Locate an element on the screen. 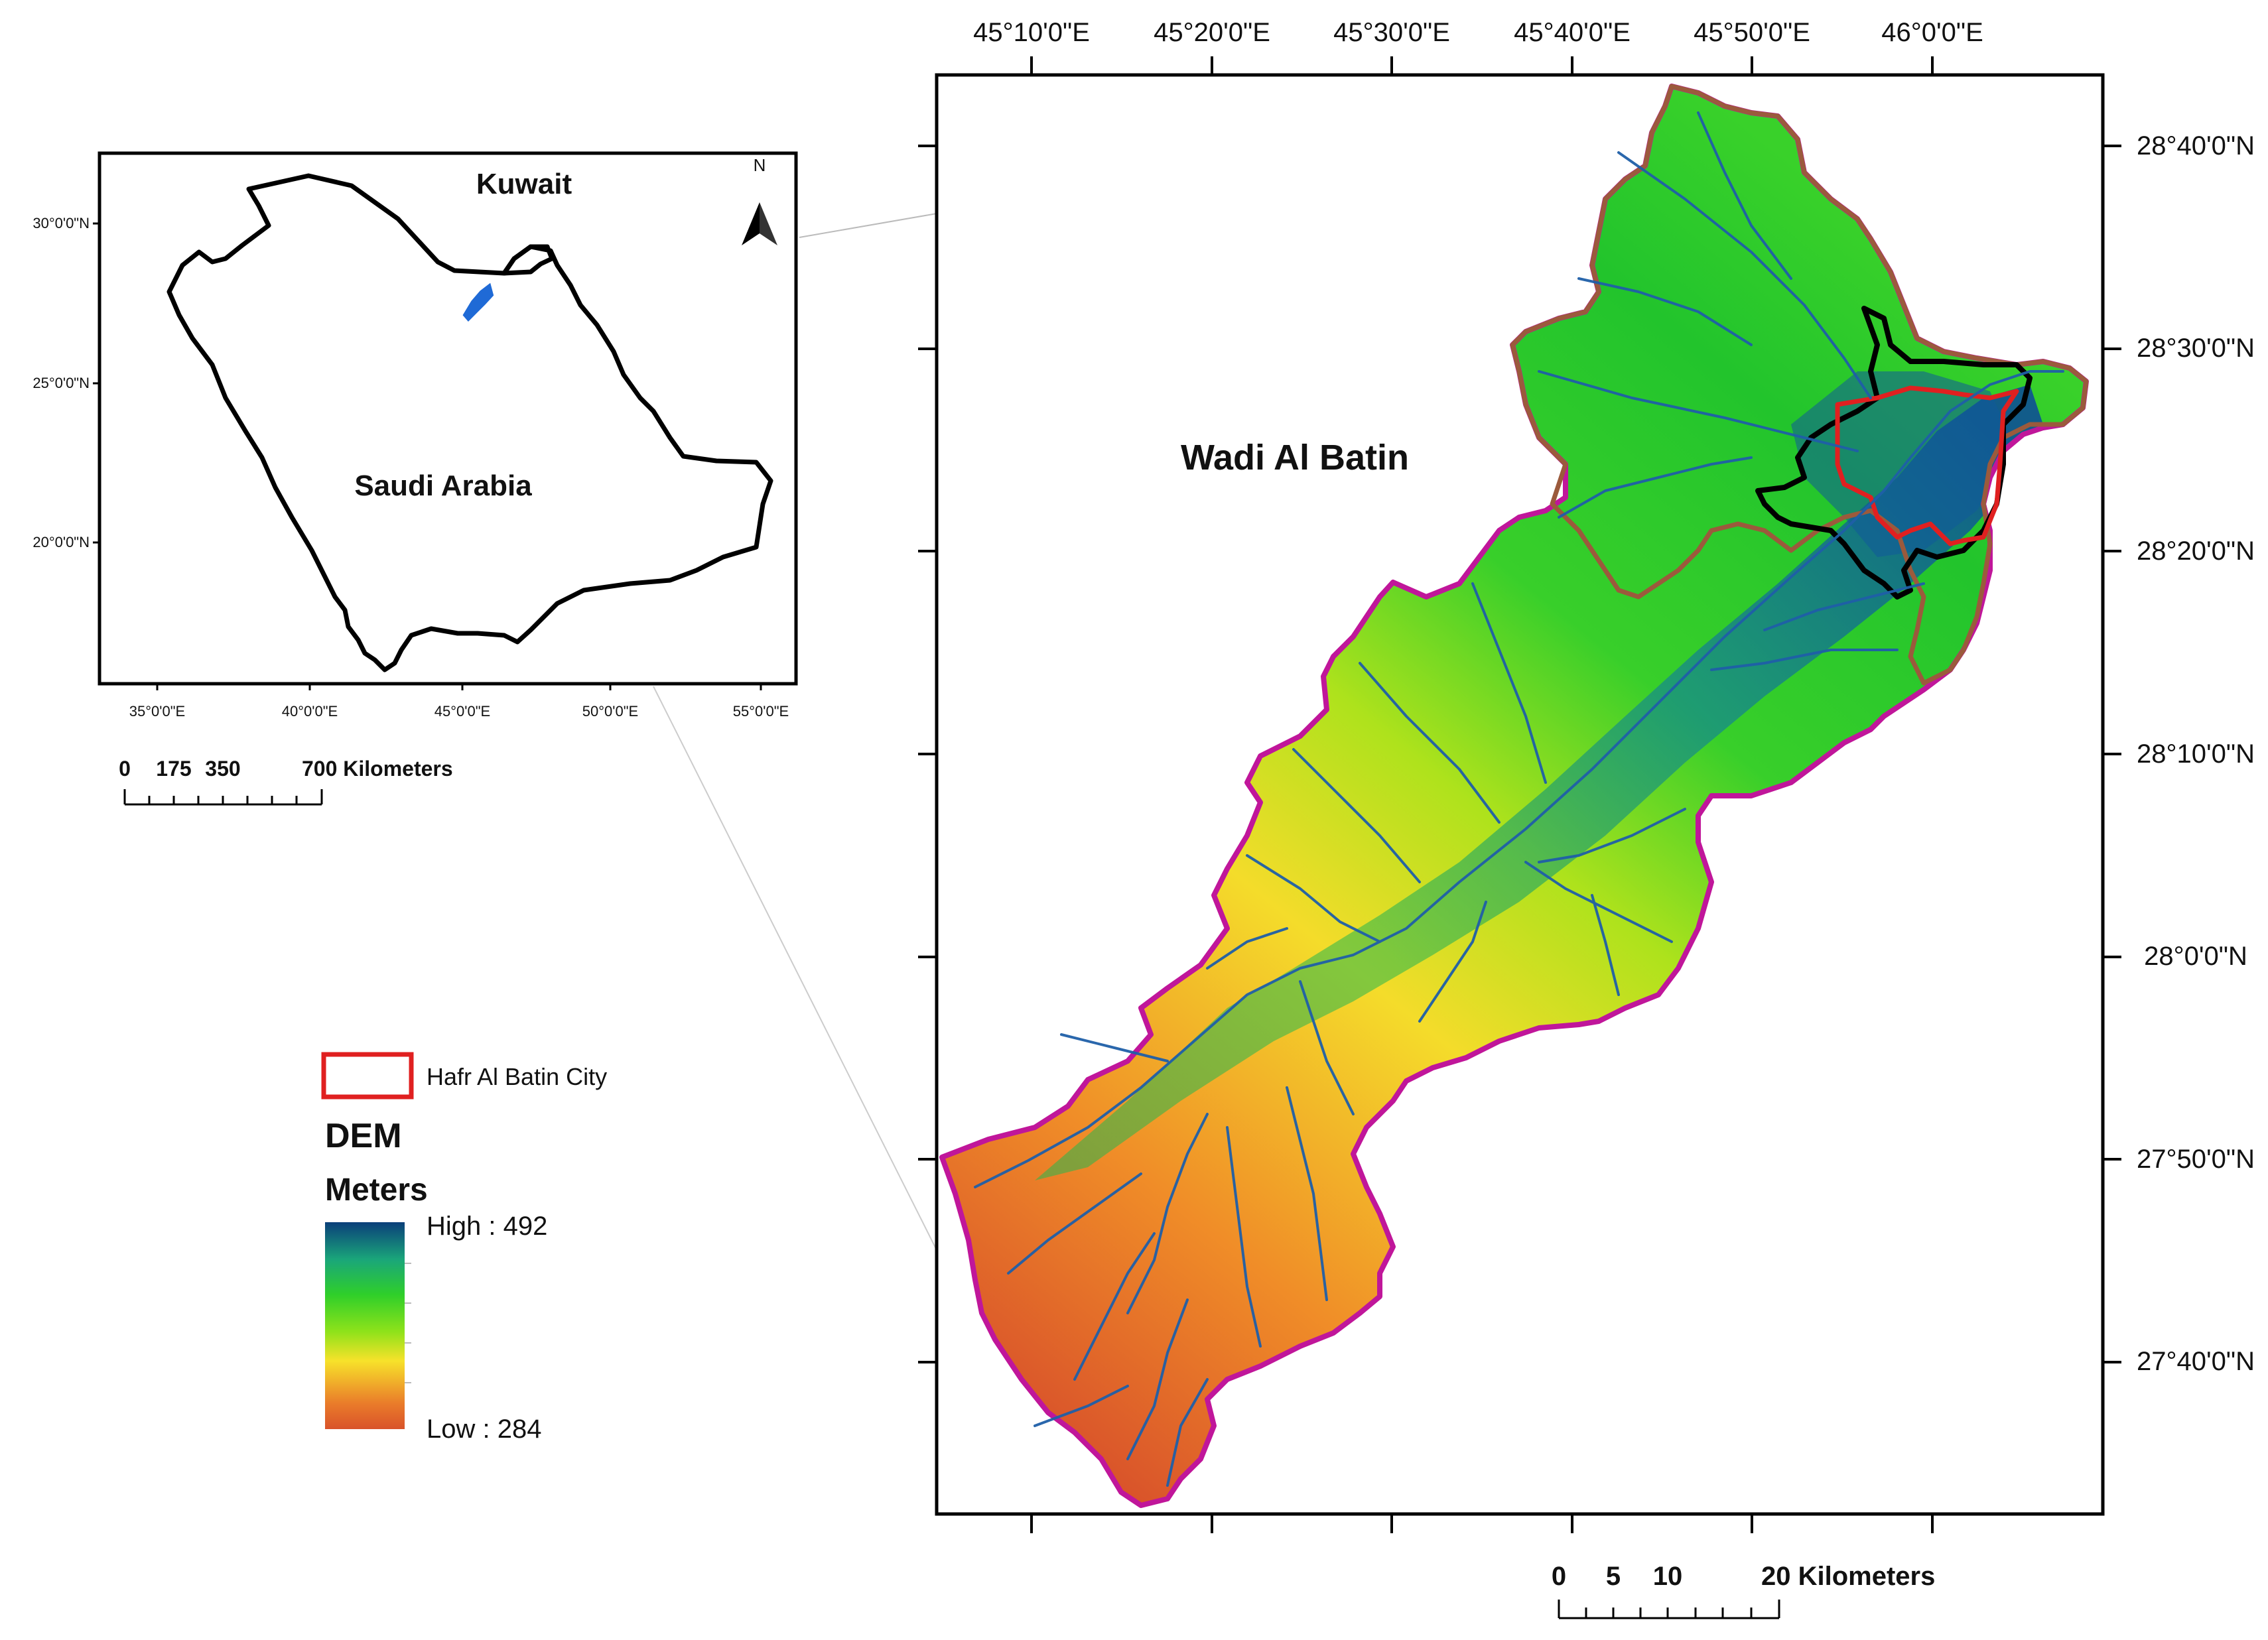  legend-units: Meters is located at coordinates (377, 1190).